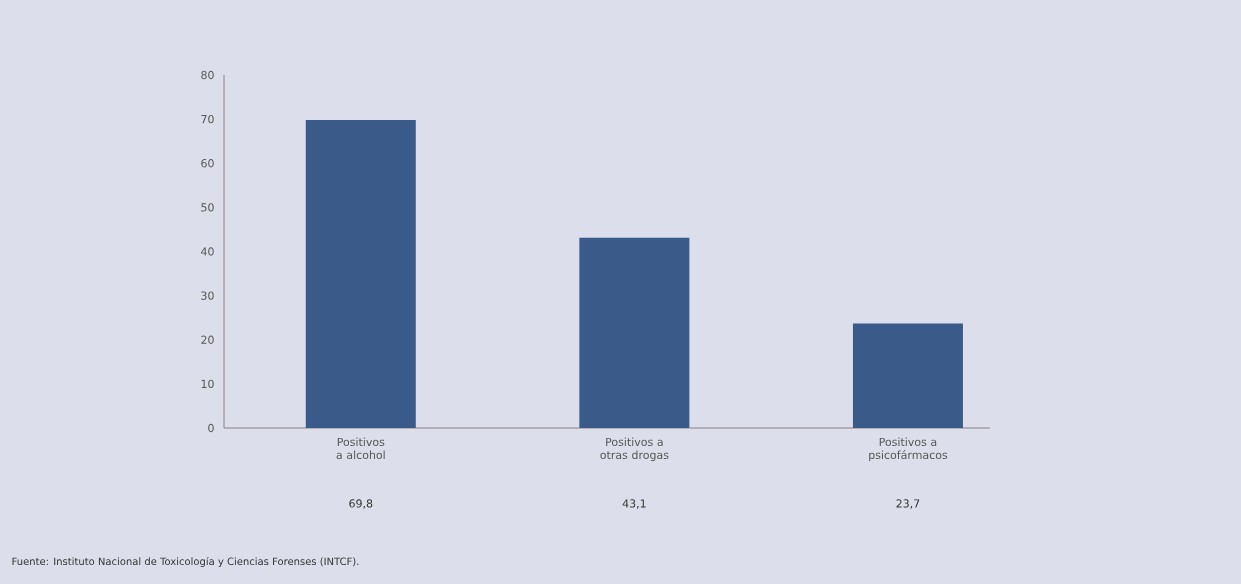  What do you see at coordinates (207, 119) in the screenshot?
I see `y-tick-label: 70` at bounding box center [207, 119].